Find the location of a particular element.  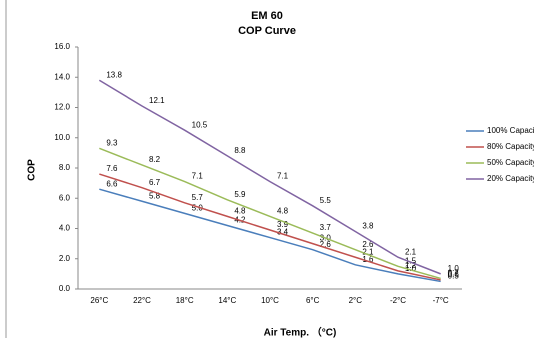

y-tick-label: 12.0 is located at coordinates (62, 107).